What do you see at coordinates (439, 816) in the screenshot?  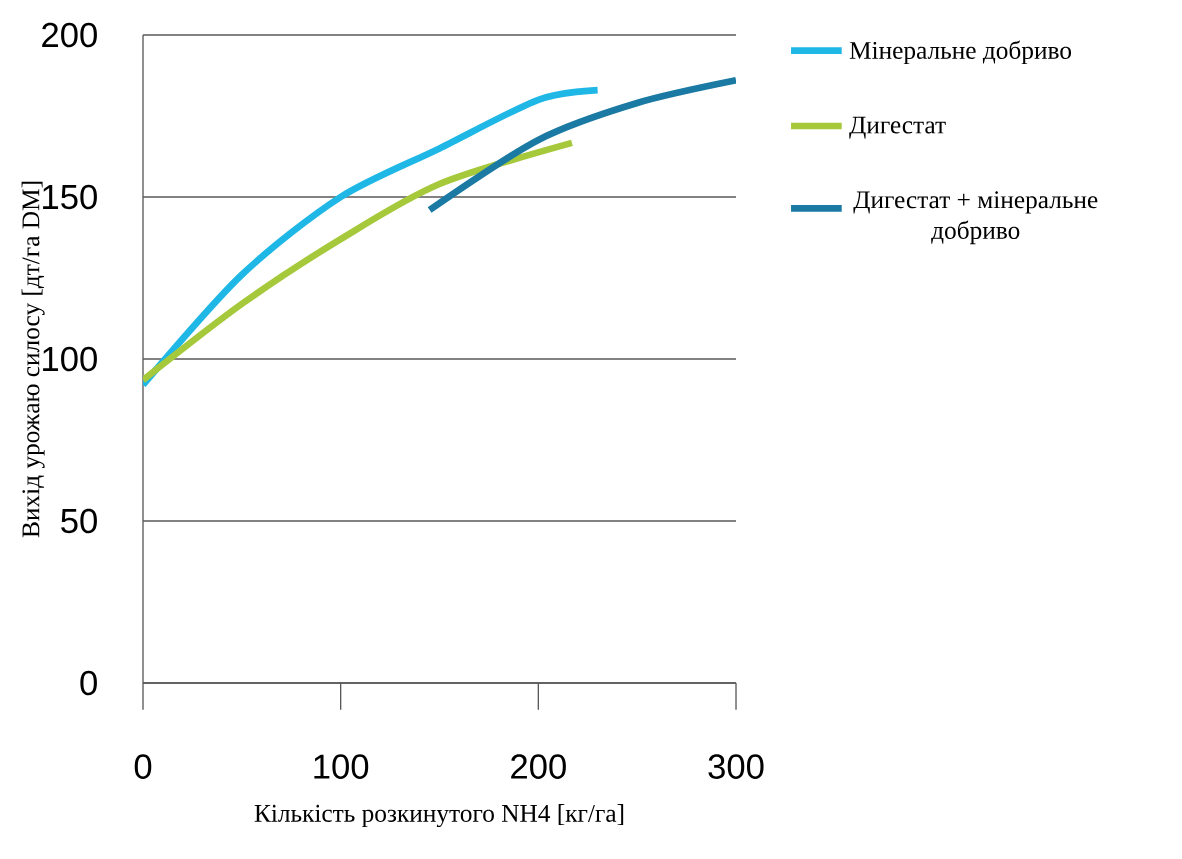 I see `x-axis-title: Кількість розкинутого NH4 [кг/га]` at bounding box center [439, 816].